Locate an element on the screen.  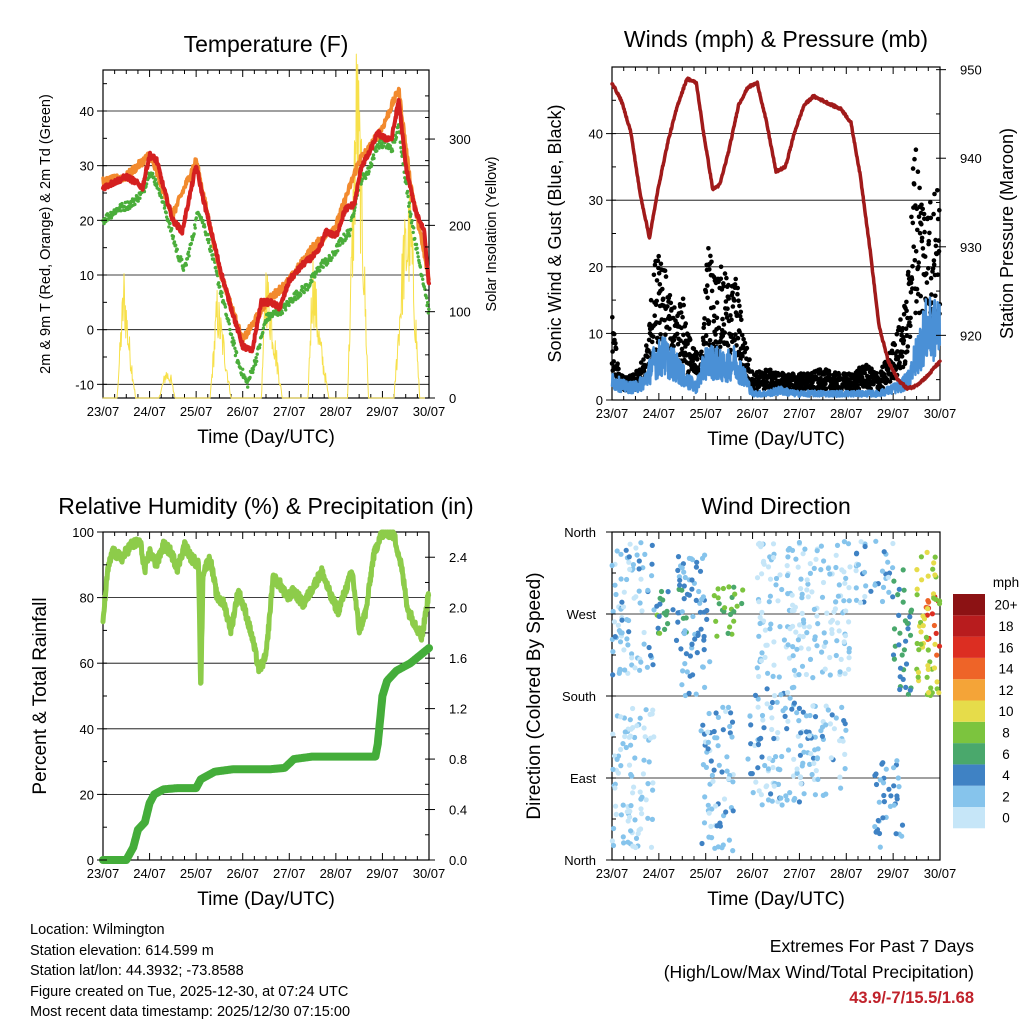
y-tick-label: 0 is located at coordinates (599, 400).